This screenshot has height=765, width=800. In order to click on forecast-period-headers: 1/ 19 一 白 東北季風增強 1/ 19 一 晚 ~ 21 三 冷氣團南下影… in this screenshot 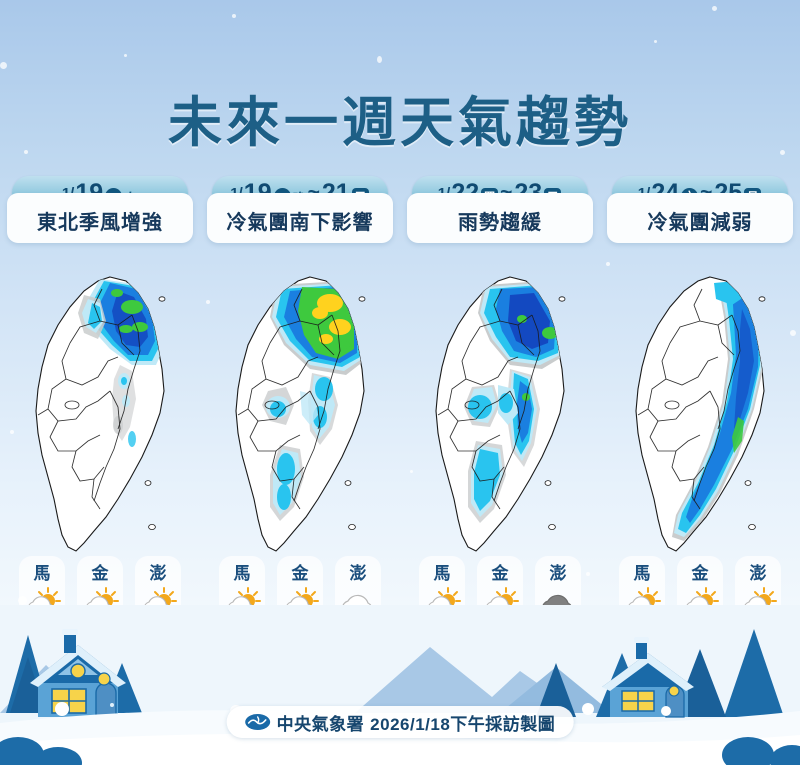, I will do `click(400, 226)`.